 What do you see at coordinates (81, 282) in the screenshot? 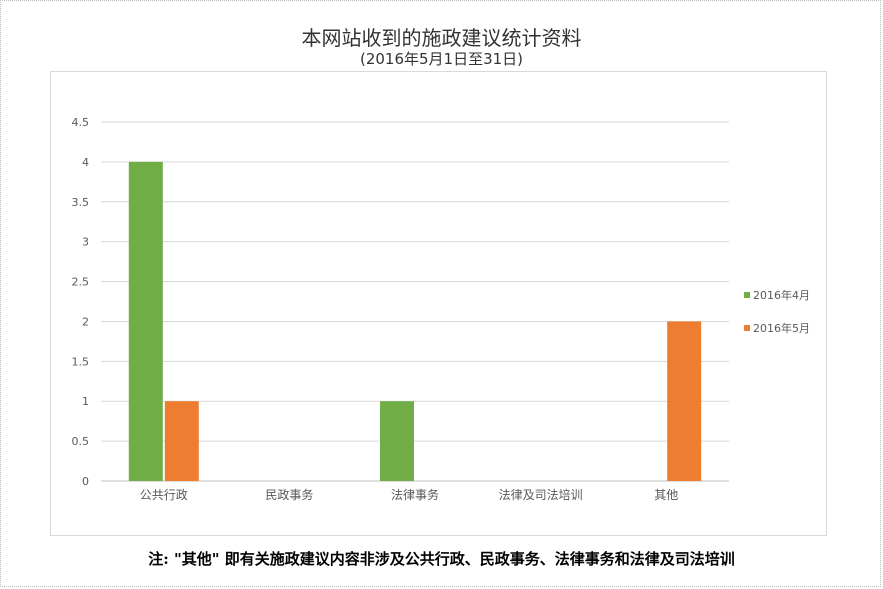
I see `y-tick-label: 2.5` at bounding box center [81, 282].